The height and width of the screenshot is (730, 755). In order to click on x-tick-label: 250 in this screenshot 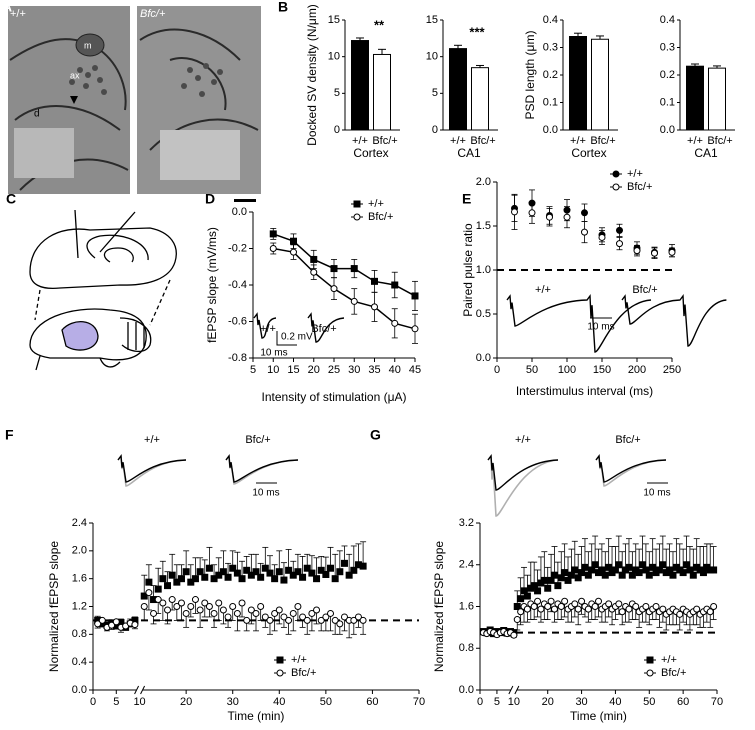, I will do `click(672, 370)`.